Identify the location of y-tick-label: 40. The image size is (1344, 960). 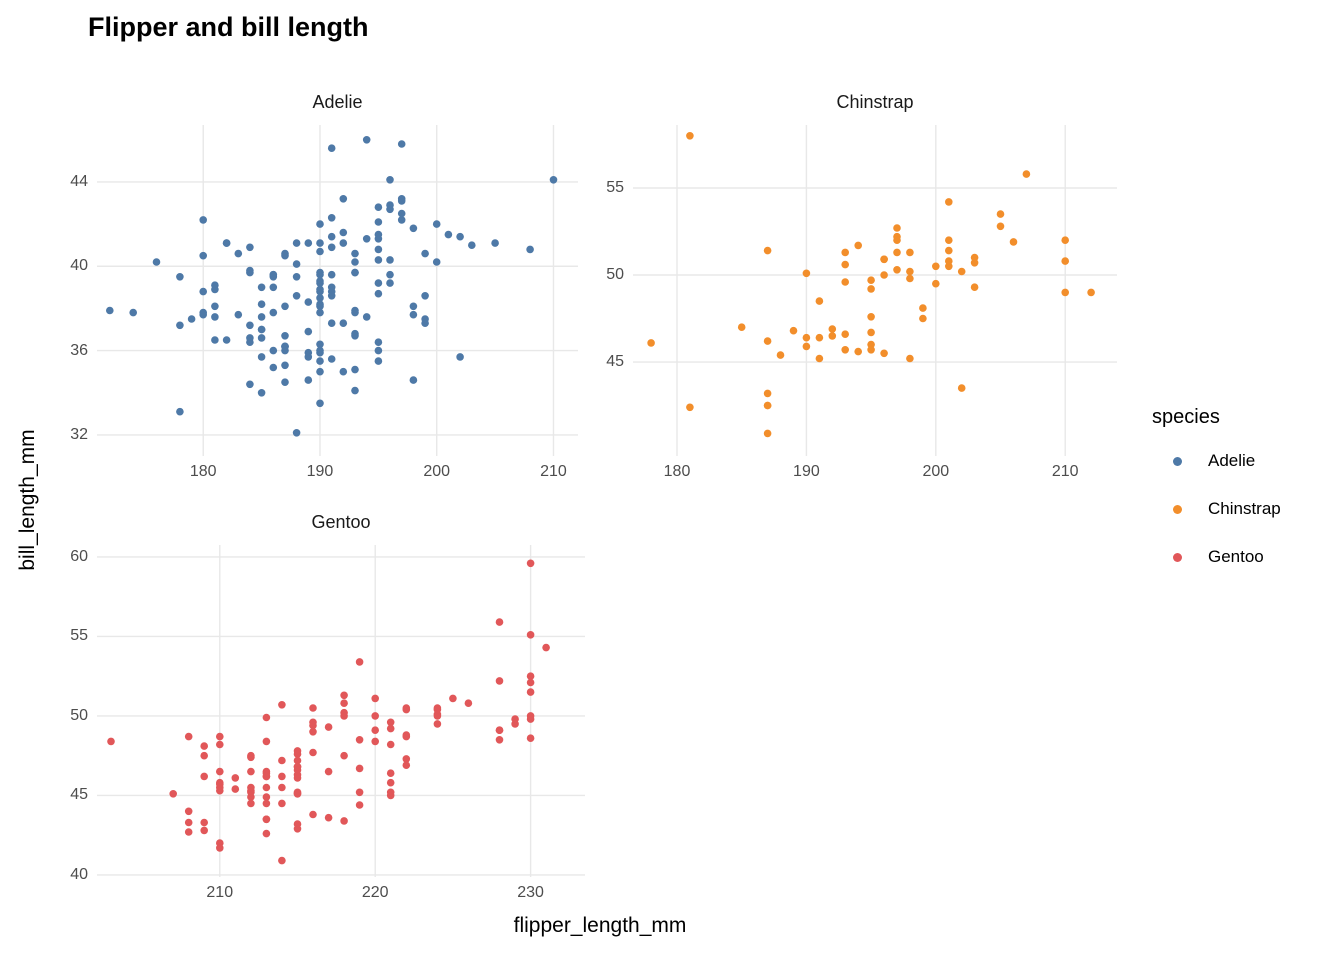
(79, 266).